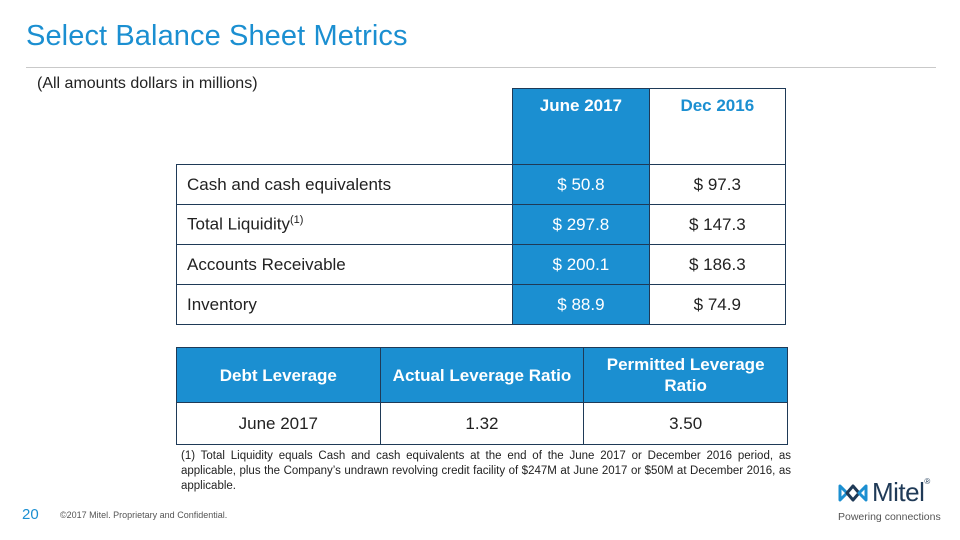 This screenshot has width=960, height=540. I want to click on table-header-row: June 2017 Dec 2016, so click(482, 126).